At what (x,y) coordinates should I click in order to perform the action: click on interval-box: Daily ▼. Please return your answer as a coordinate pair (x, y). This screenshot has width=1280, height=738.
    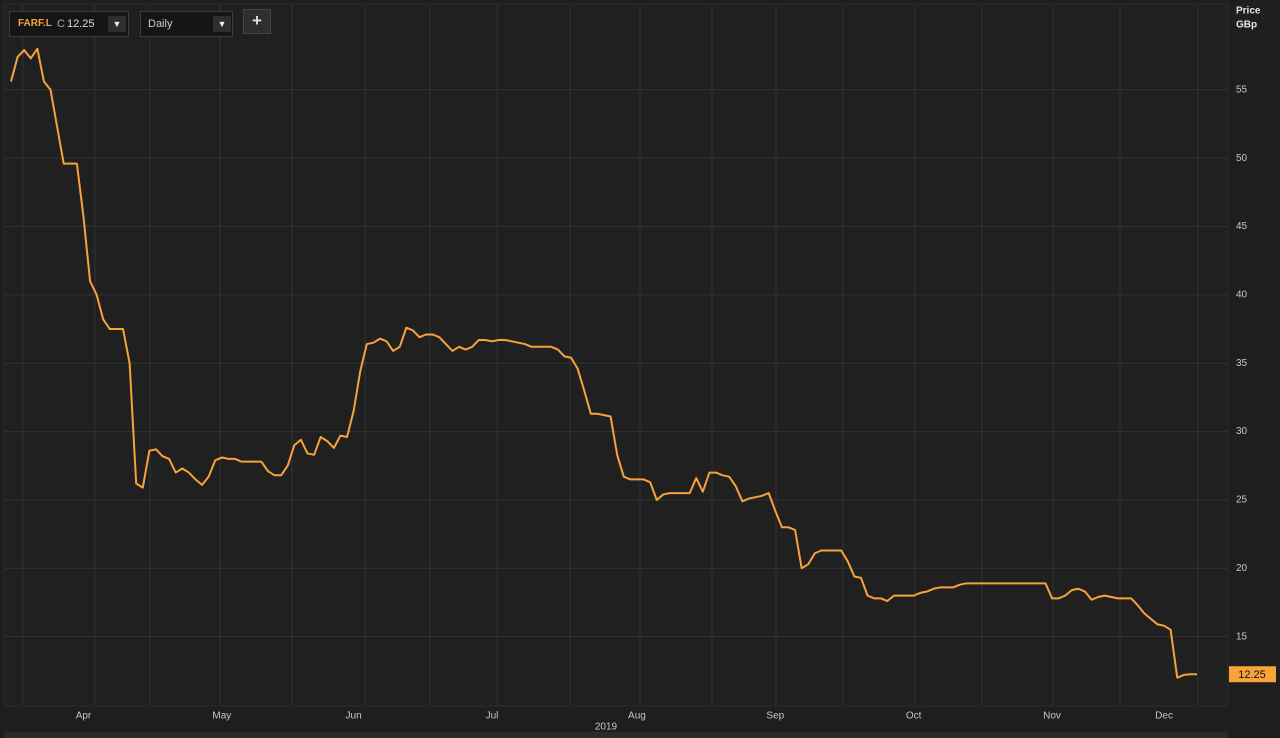
    Looking at the image, I should click on (186, 24).